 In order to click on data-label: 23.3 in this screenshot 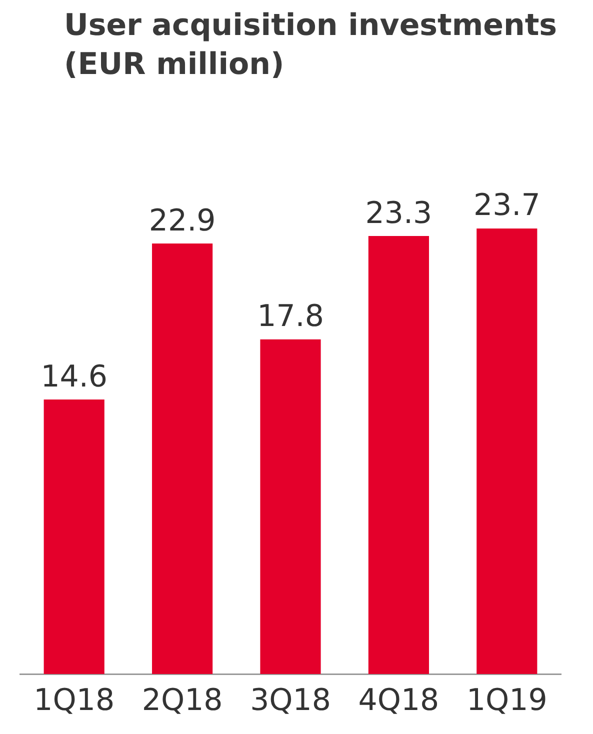, I will do `click(398, 213)`.